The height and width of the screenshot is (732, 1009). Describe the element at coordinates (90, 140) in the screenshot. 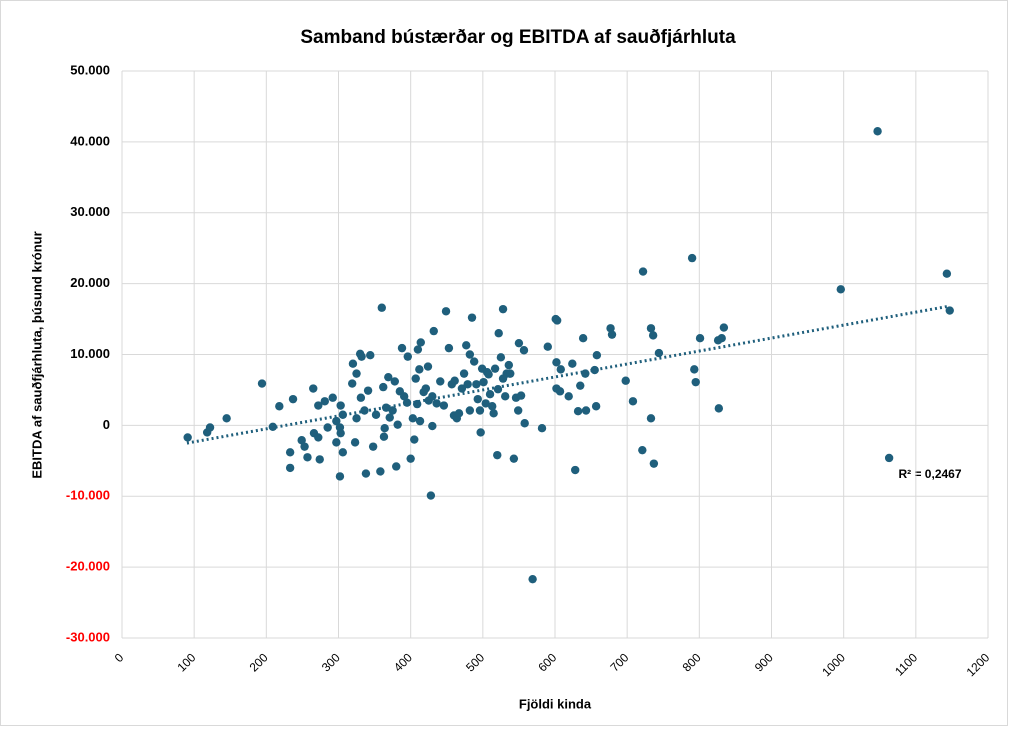

I see `y-tick-label: 40.000` at that location.